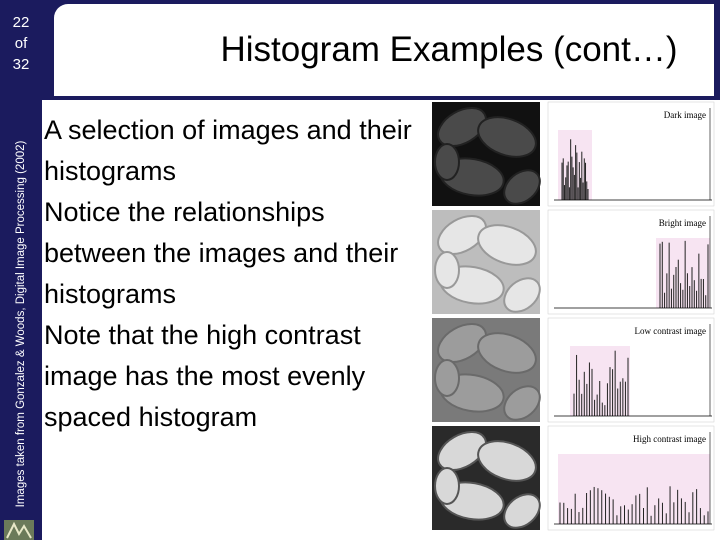 The image size is (720, 540). I want to click on page-number: 22 of 32, so click(21, 43).